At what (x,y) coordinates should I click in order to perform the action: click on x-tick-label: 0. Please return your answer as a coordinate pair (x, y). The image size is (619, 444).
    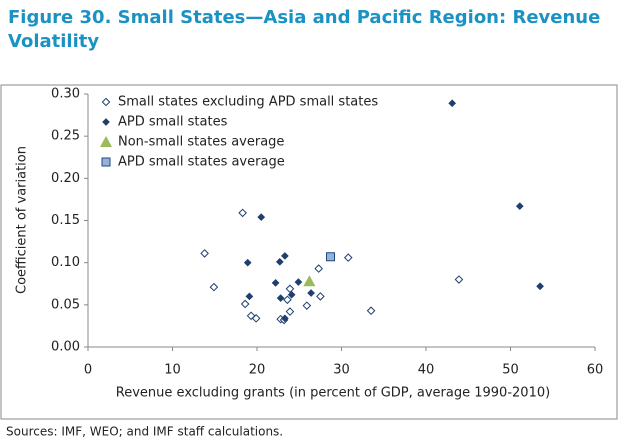
    Looking at the image, I should click on (88, 370).